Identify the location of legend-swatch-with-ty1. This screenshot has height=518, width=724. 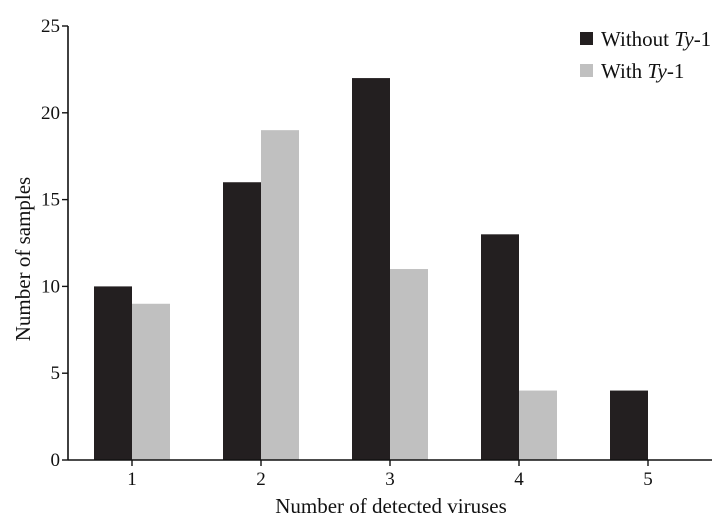
(586, 70).